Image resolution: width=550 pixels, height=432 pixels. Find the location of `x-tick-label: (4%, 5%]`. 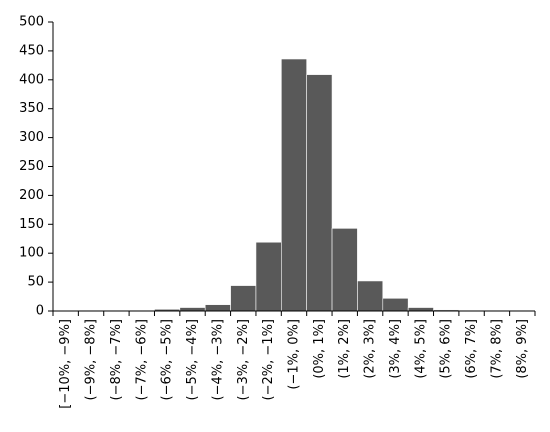

x-tick-label: (4%, 5%] is located at coordinates (420, 349).